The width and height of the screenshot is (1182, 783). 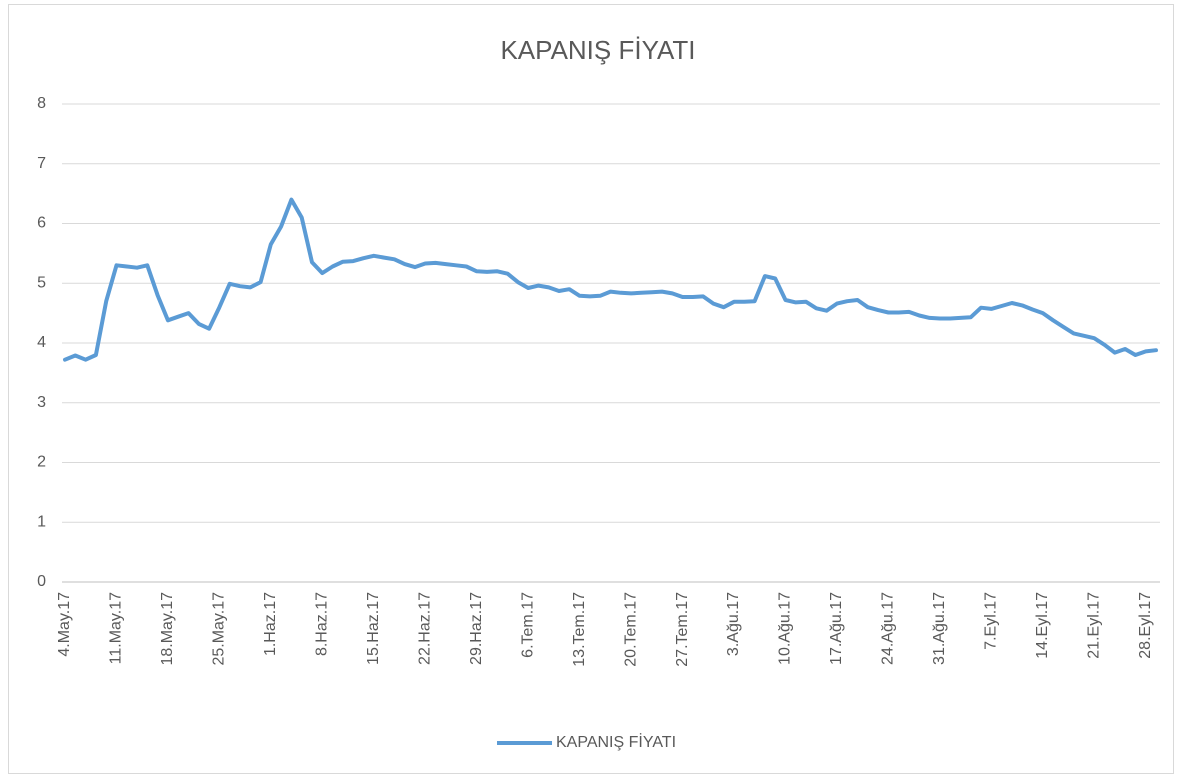 What do you see at coordinates (785, 628) in the screenshot?
I see `x-tick-label: 10.Ağu.17` at bounding box center [785, 628].